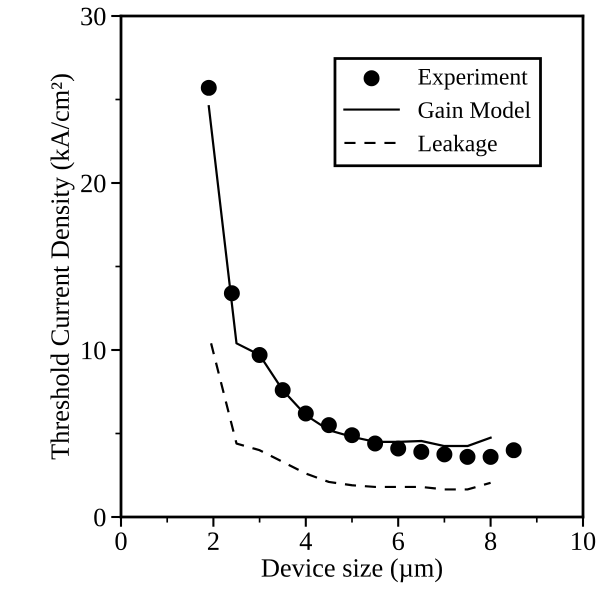 The image size is (603, 593). What do you see at coordinates (398, 541) in the screenshot?
I see `x-tick-label: 6` at bounding box center [398, 541].